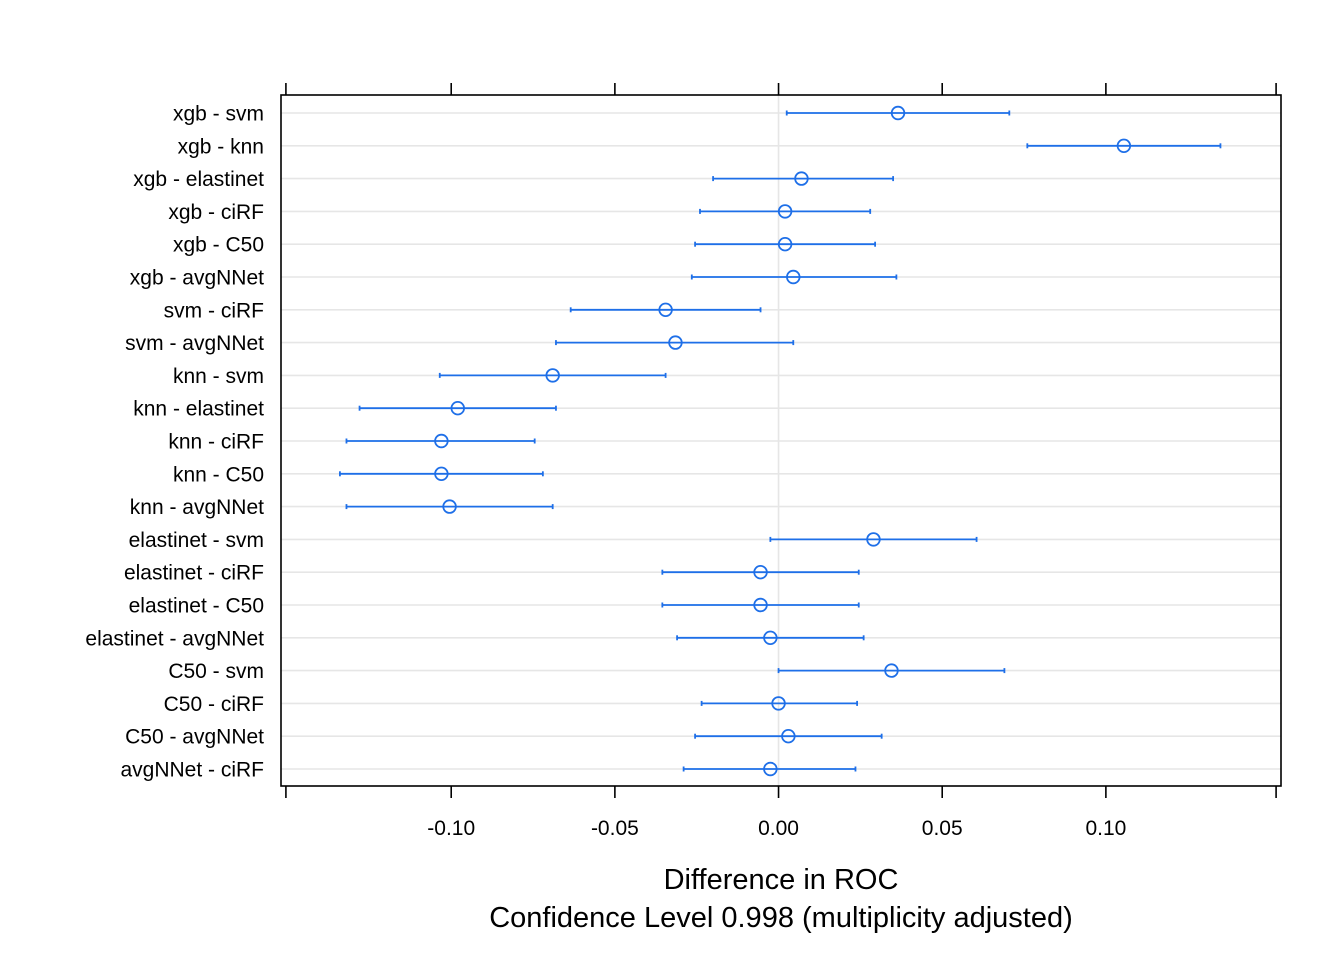 The image size is (1344, 960). Describe the element at coordinates (197, 278) in the screenshot. I see `y-tick-label: xgb - avgNNet` at that location.